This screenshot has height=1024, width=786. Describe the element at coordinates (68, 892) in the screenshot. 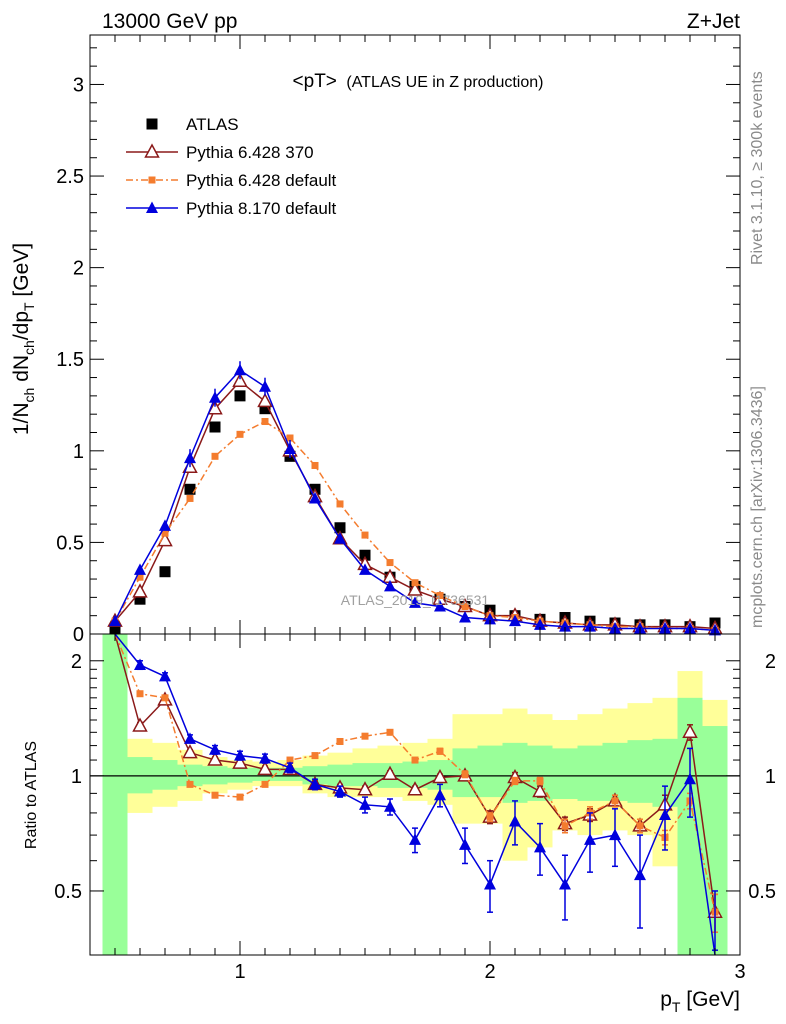

I see `ratio-y-tick-label-left: 0.5` at that location.